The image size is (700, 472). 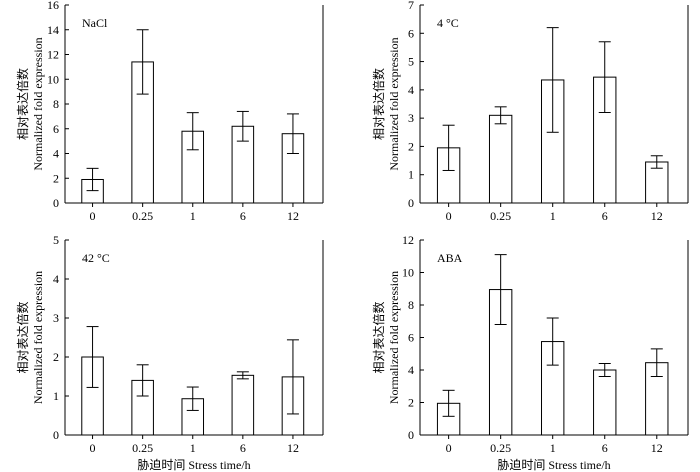 What do you see at coordinates (448, 23) in the screenshot?
I see `panel-label: 4 °C` at bounding box center [448, 23].